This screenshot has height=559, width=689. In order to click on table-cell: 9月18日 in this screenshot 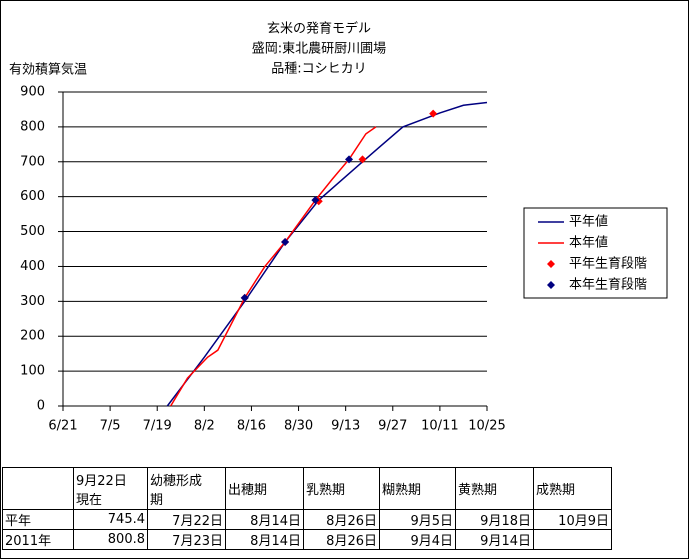, I will do `click(494, 519)`.